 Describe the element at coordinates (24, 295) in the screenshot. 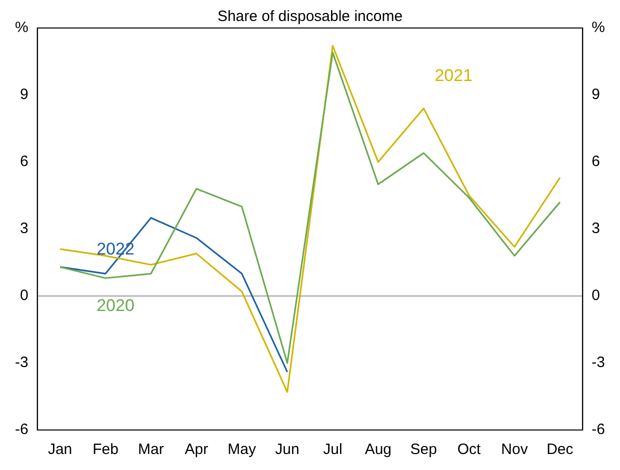

I see `y-tick-label: 0` at that location.